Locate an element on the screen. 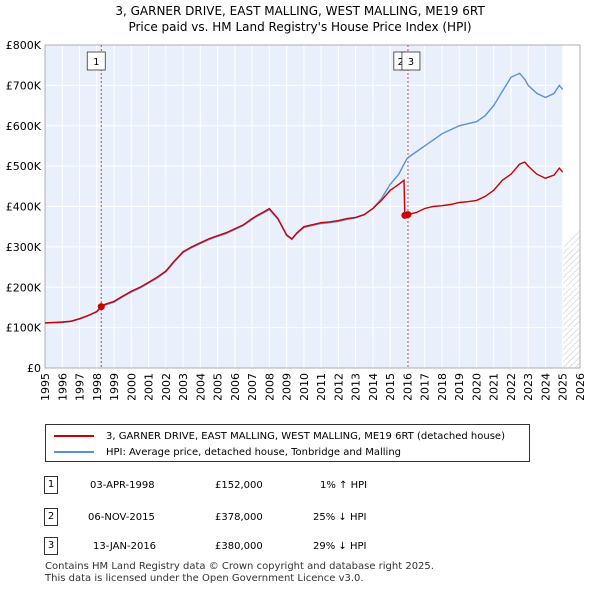  x-tick-label: 1996 is located at coordinates (62, 386).